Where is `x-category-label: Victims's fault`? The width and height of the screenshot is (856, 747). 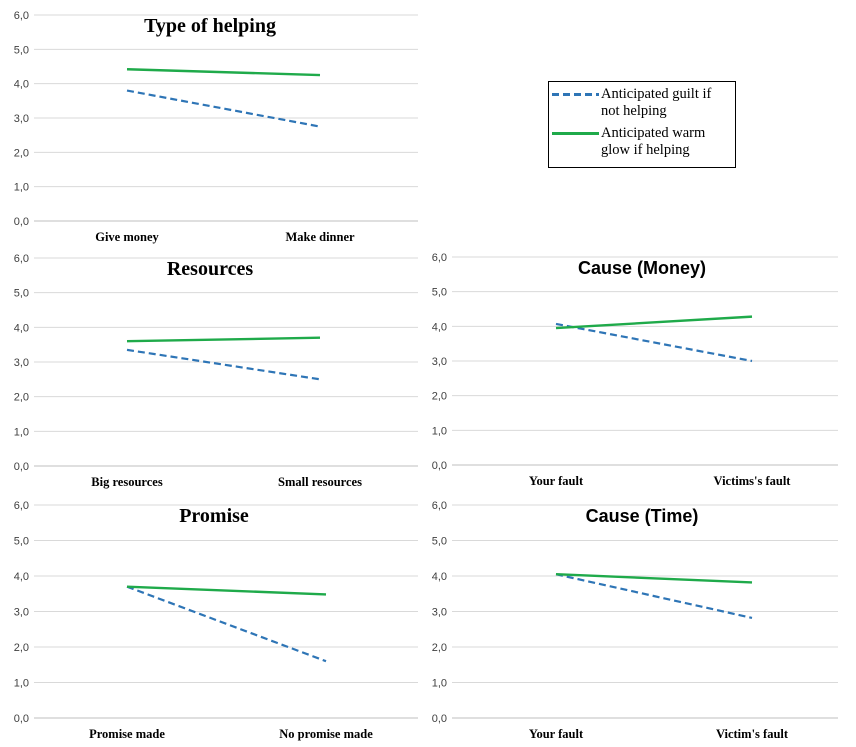
x-category-label: Victims's fault is located at coordinates (753, 481).